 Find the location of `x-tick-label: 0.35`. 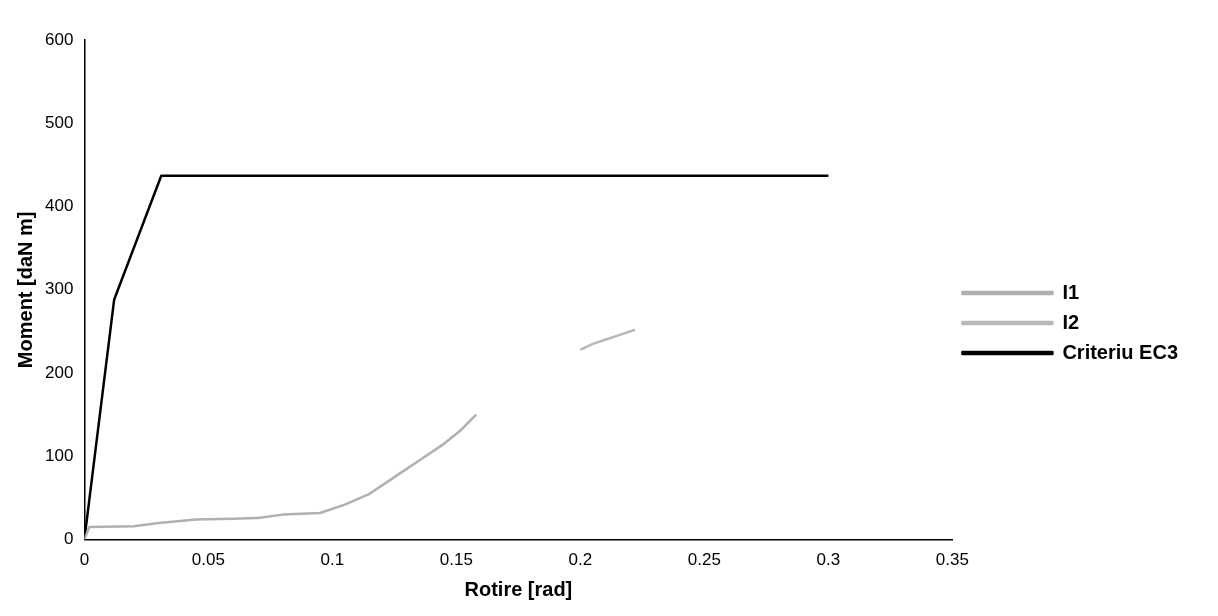

x-tick-label: 0.35 is located at coordinates (952, 560).